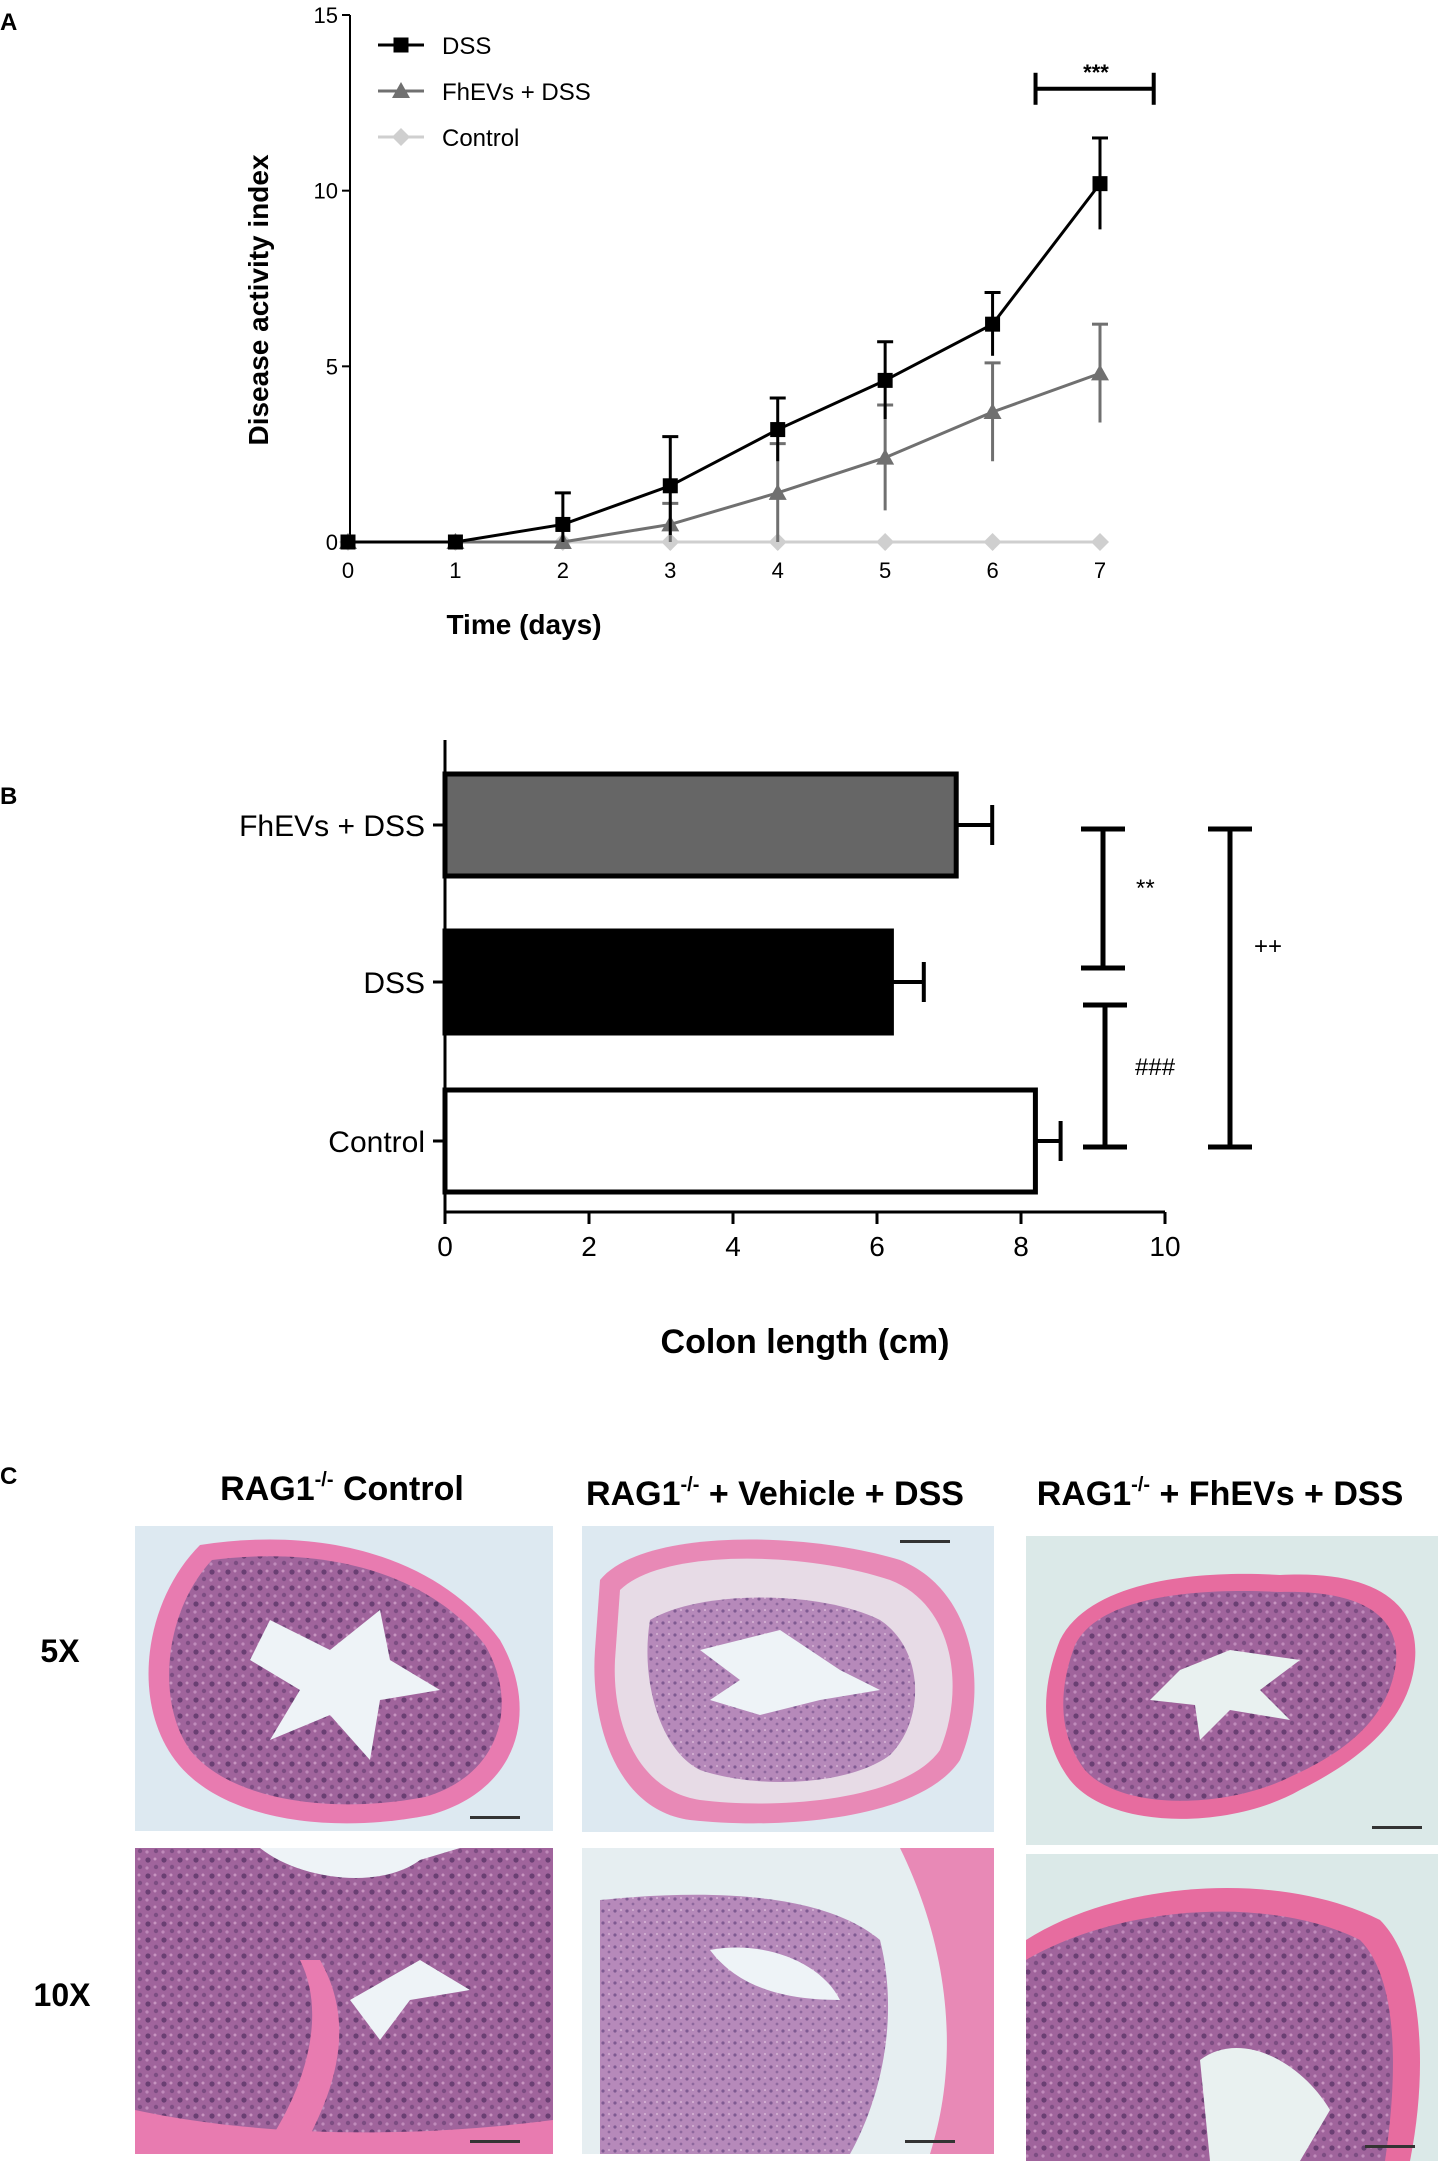 This screenshot has width=1440, height=2162. What do you see at coordinates (1021, 1246) in the screenshot?
I see `x-tick-label: 8` at bounding box center [1021, 1246].